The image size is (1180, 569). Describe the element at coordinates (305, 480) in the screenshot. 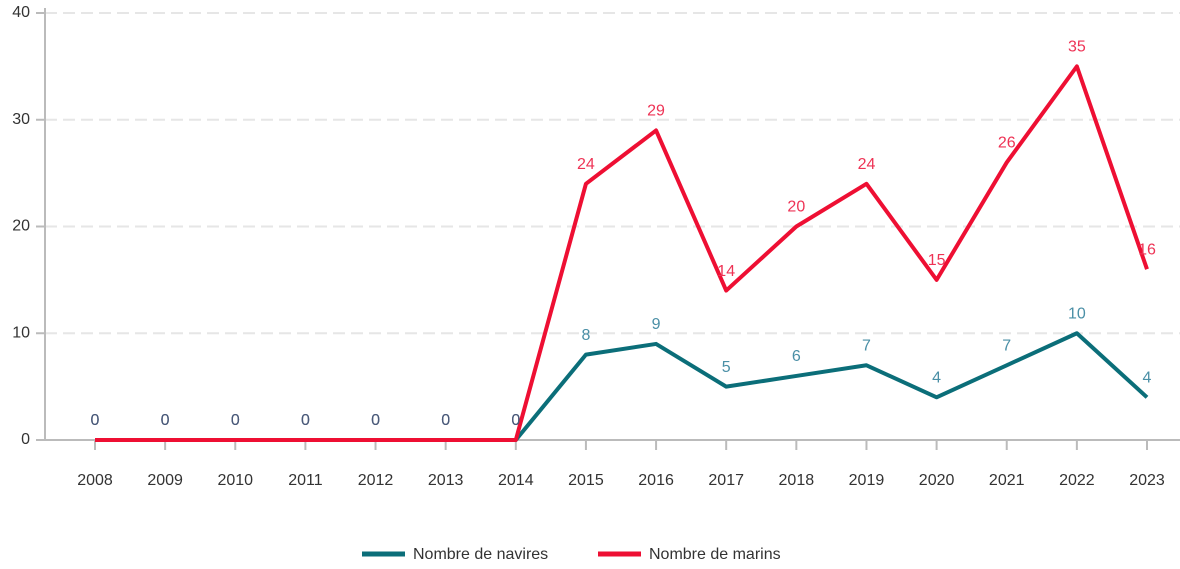

I see `x-tick-label: 2011` at that location.